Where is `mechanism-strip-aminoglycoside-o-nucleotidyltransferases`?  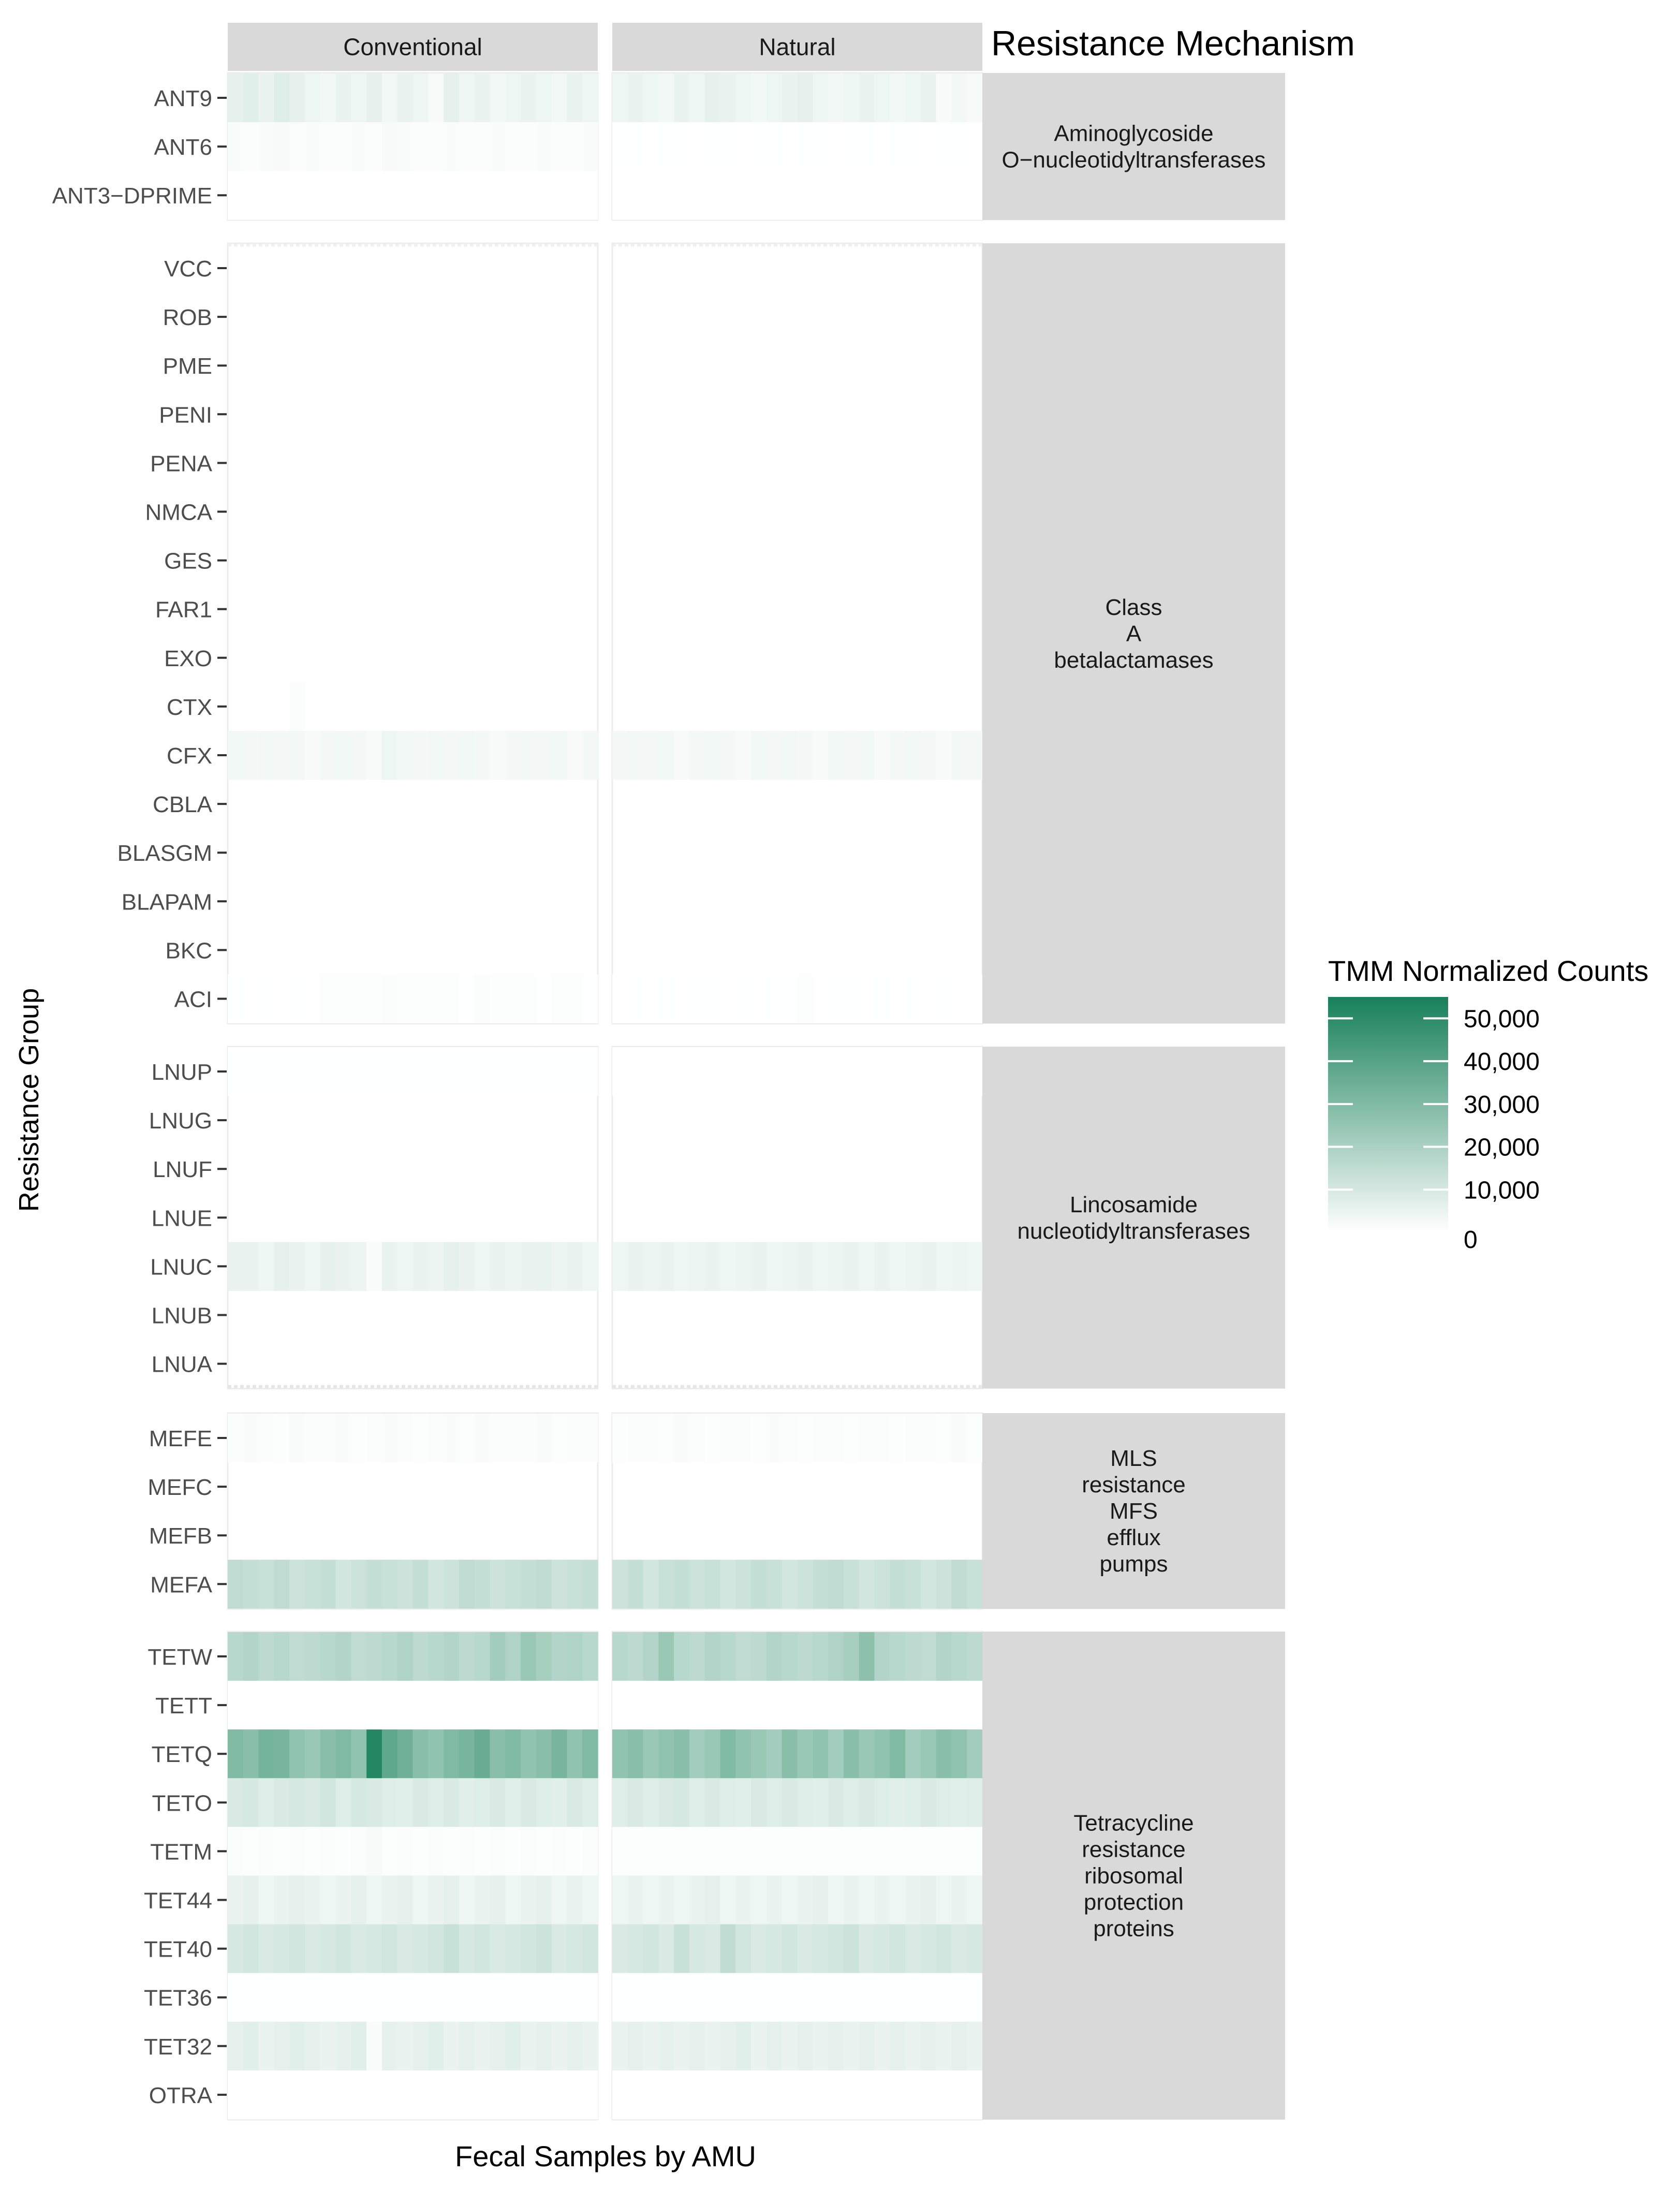 mechanism-strip-aminoglycoside-o-nucleotidyltransferases is located at coordinates (1133, 147).